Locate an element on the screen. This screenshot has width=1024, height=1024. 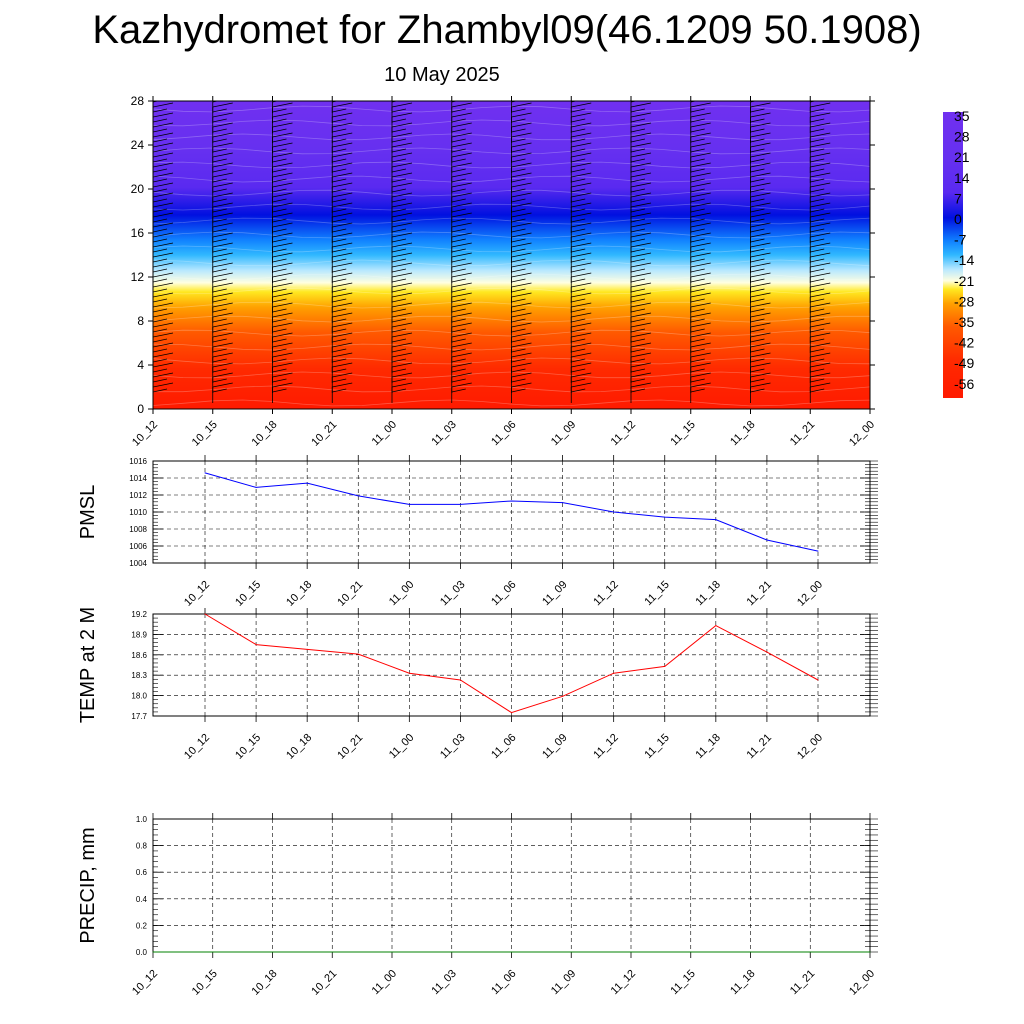
y-tick-label: 1010 is located at coordinates (138, 512).